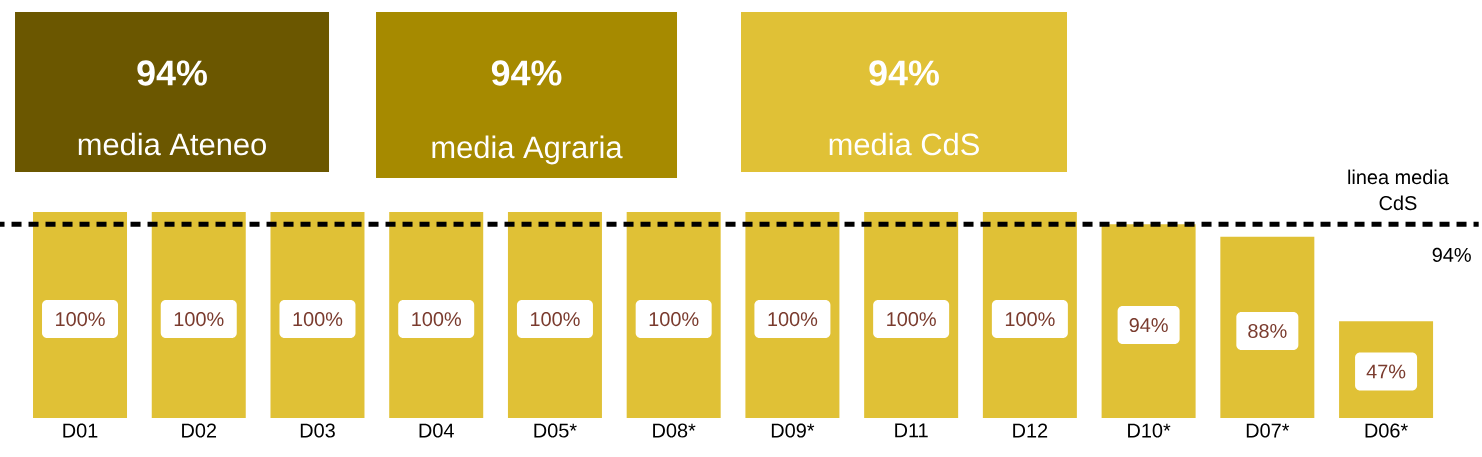  I want to click on text: media CdS, so click(904, 144).